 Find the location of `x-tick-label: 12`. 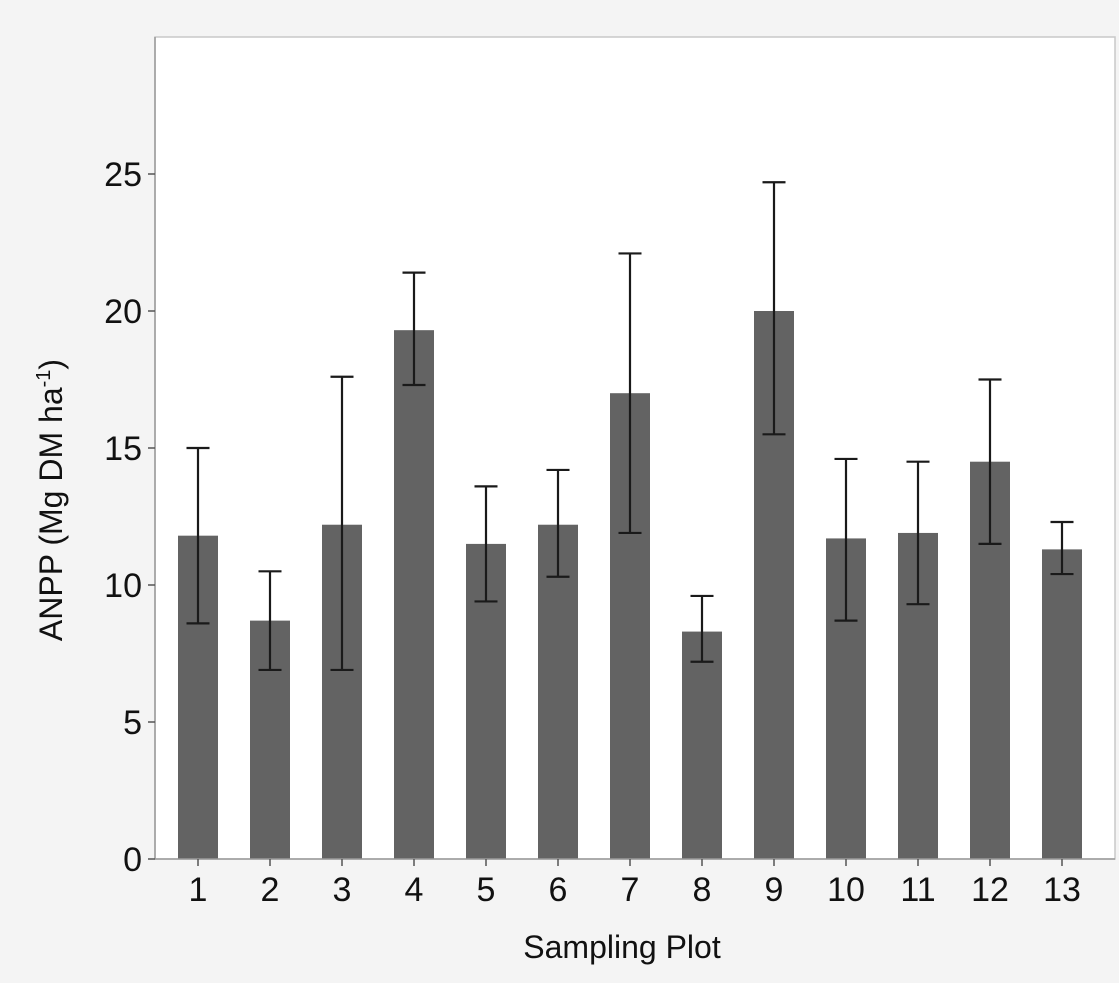

x-tick-label: 12 is located at coordinates (990, 890).